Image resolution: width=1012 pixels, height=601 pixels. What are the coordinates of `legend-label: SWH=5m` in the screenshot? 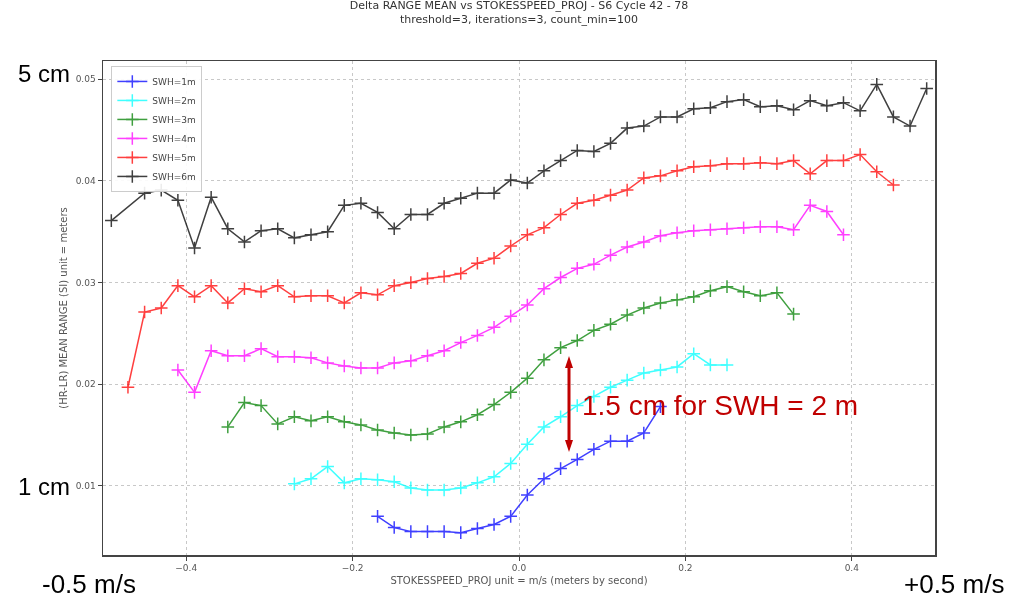 It's located at (174, 157).